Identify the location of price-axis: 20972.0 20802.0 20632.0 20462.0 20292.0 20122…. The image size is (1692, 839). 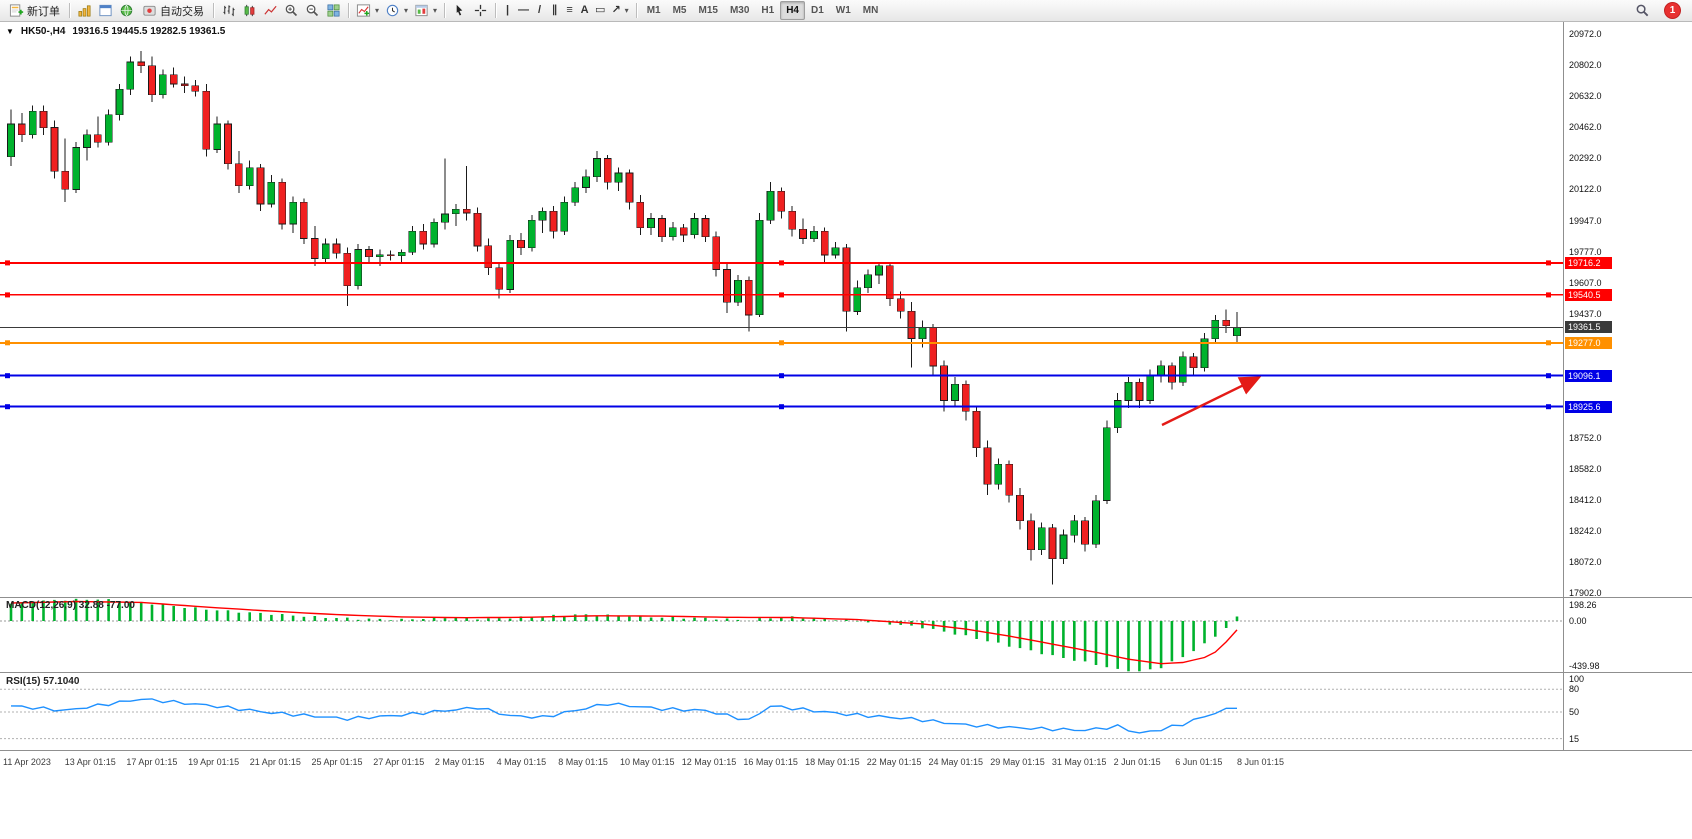
(1628, 419).